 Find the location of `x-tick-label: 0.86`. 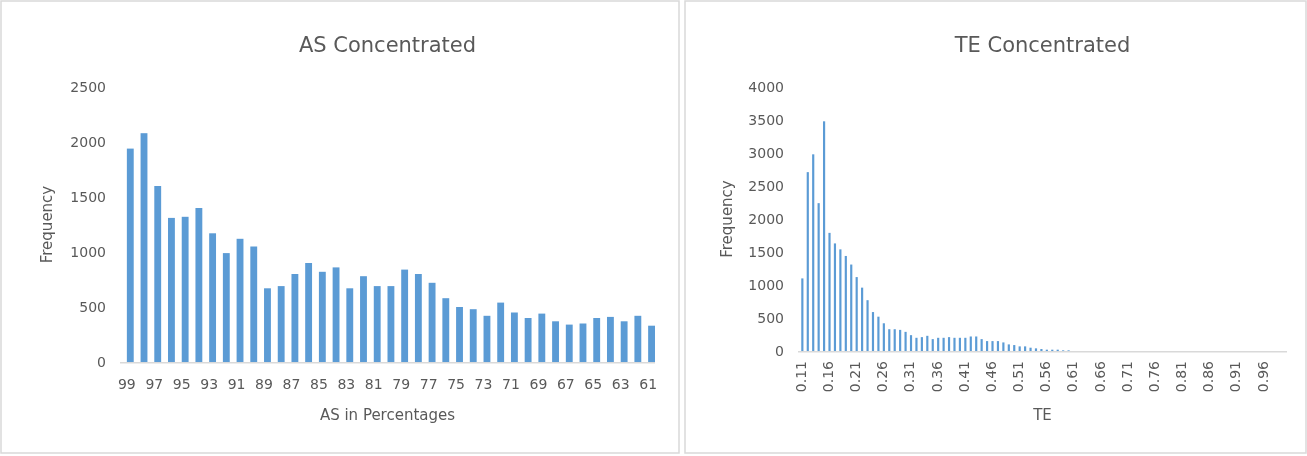

x-tick-label: 0.86 is located at coordinates (1208, 376).